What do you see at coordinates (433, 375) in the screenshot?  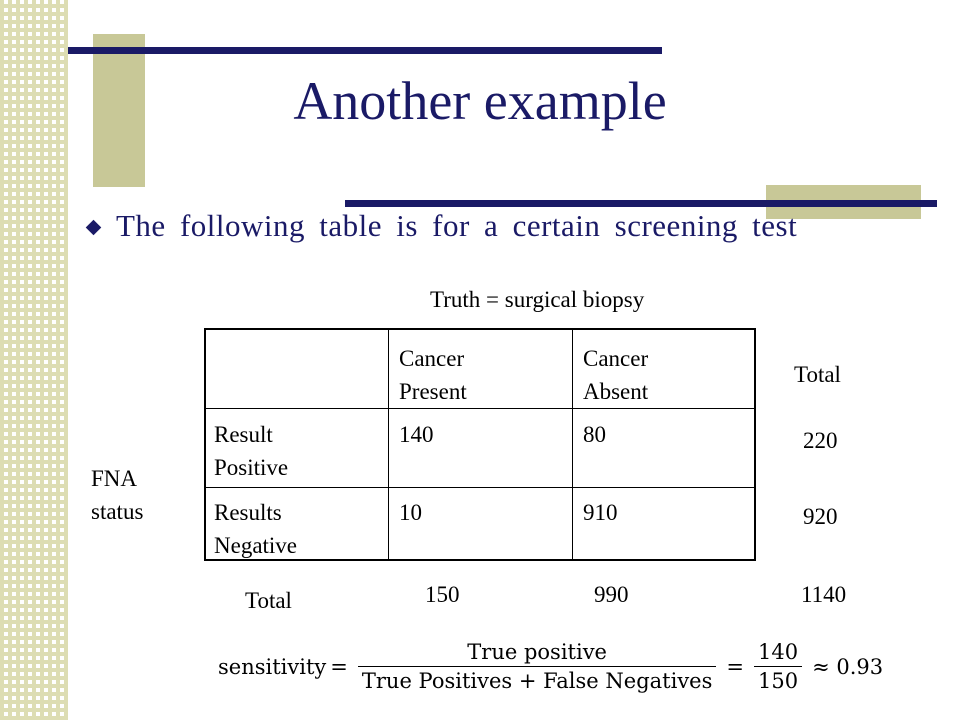 I see `table-column-header: Cancer Present` at bounding box center [433, 375].